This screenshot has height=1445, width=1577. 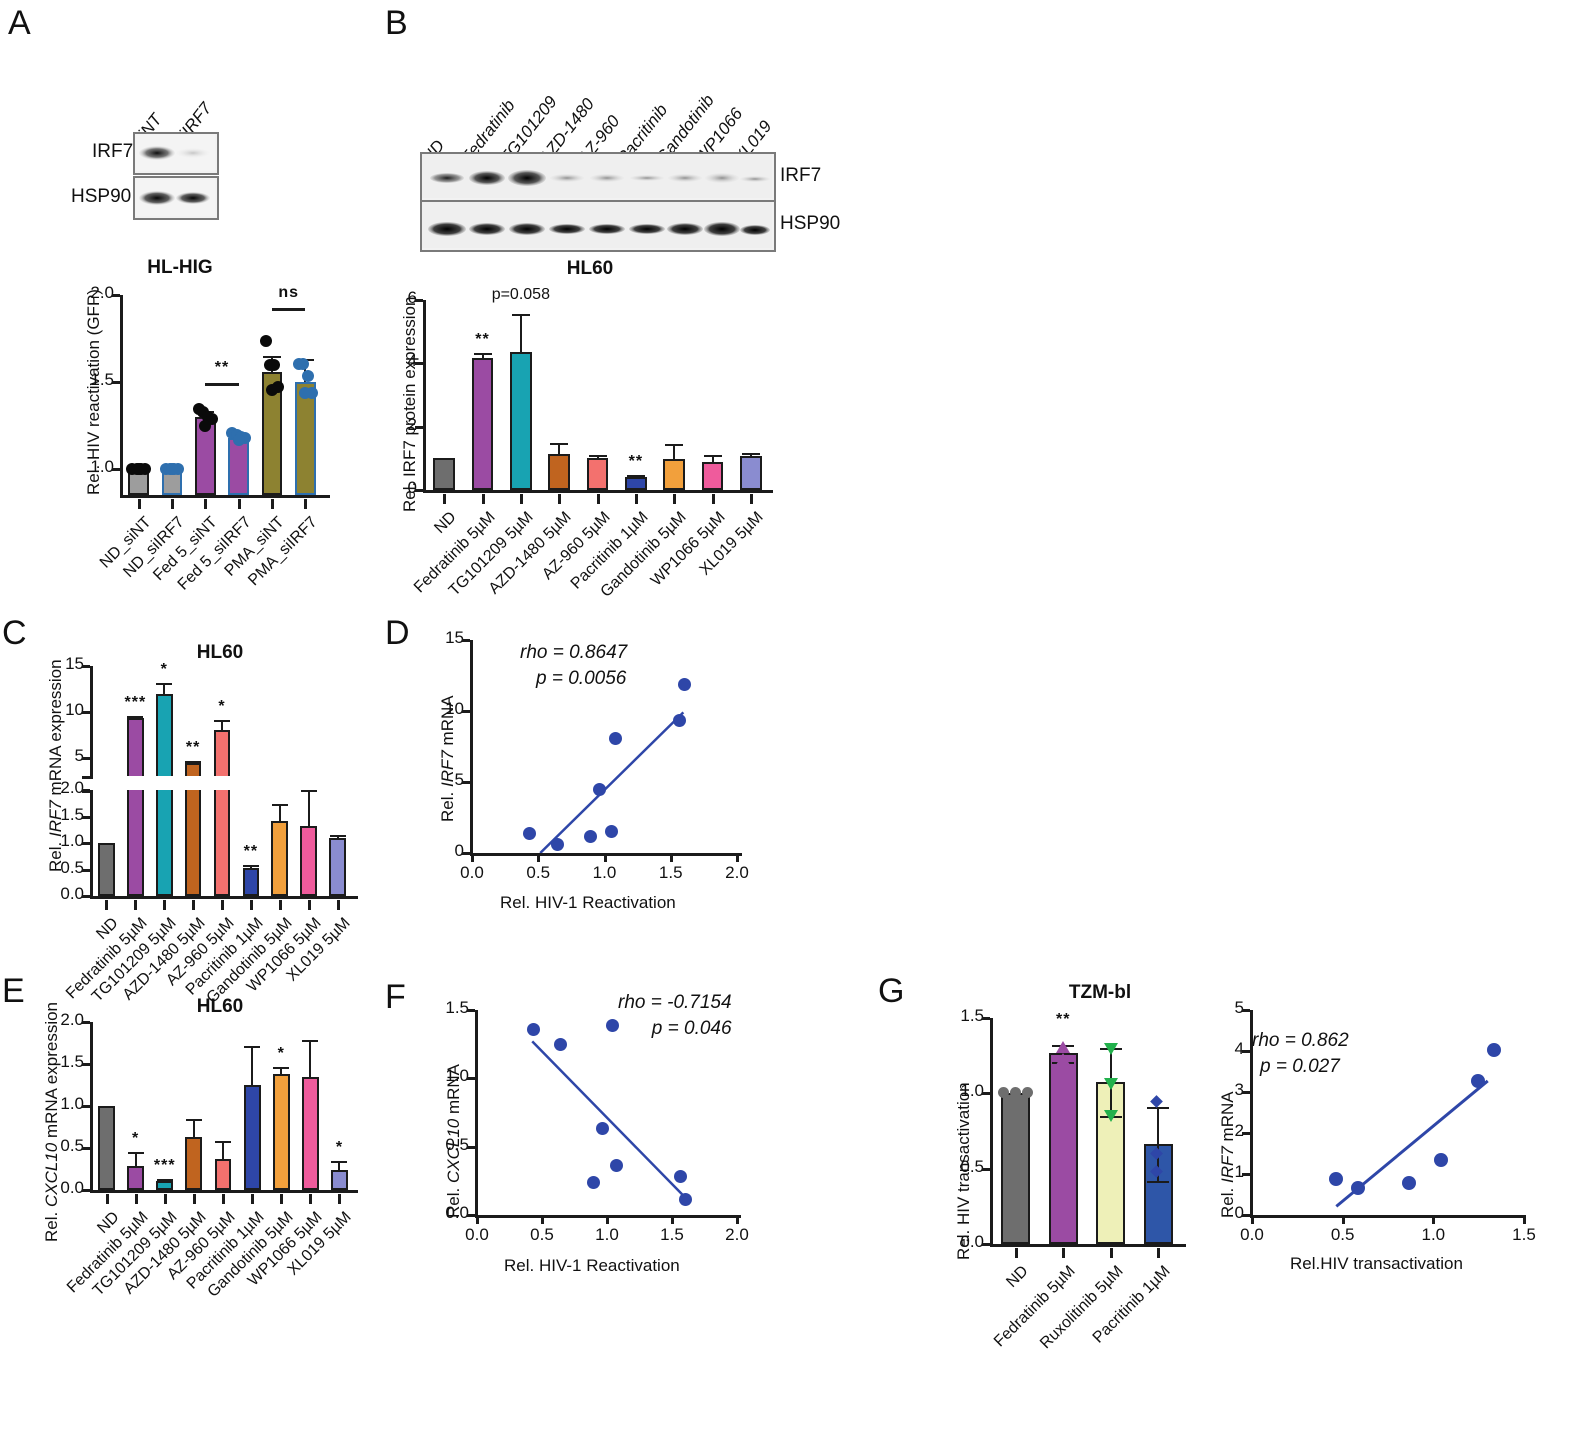 What do you see at coordinates (675, 1002) in the screenshot?
I see `panel-f-rho: rho = -0.7154` at bounding box center [675, 1002].